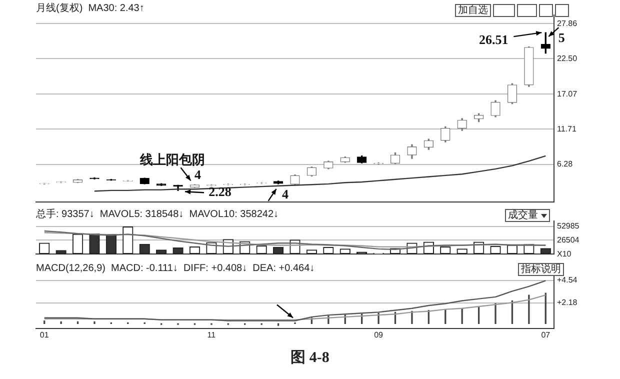 Image resolution: width=620 pixels, height=379 pixels. Describe the element at coordinates (546, 335) in the screenshot. I see `x-tick-label: 07` at that location.